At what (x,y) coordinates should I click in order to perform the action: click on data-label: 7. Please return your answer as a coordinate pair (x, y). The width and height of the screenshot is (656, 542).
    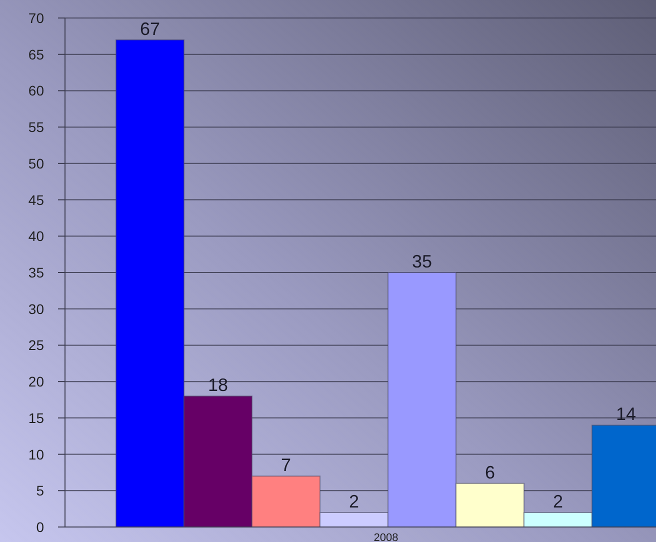
    Looking at the image, I should click on (286, 465).